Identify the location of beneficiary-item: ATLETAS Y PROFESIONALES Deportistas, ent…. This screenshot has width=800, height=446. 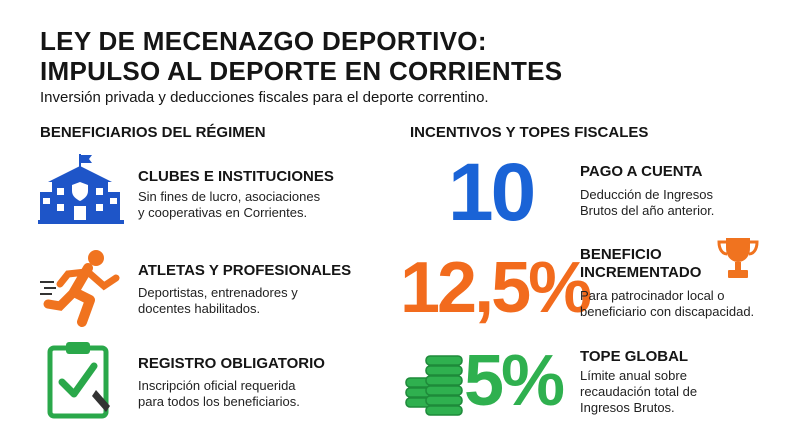
(244, 289).